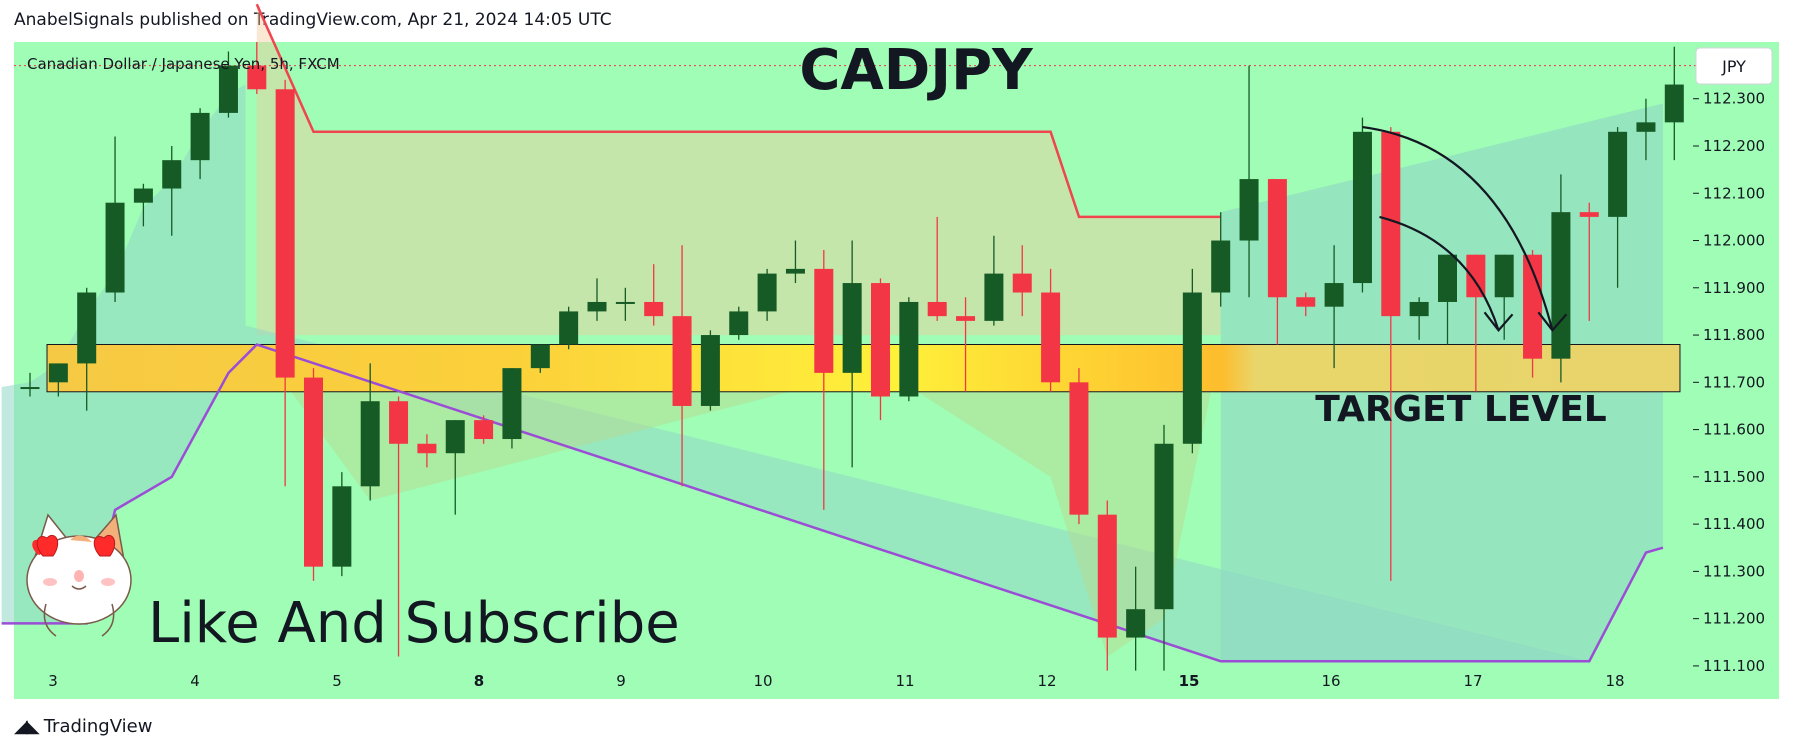  I want to click on arrow-curve, so click(1439, 273).